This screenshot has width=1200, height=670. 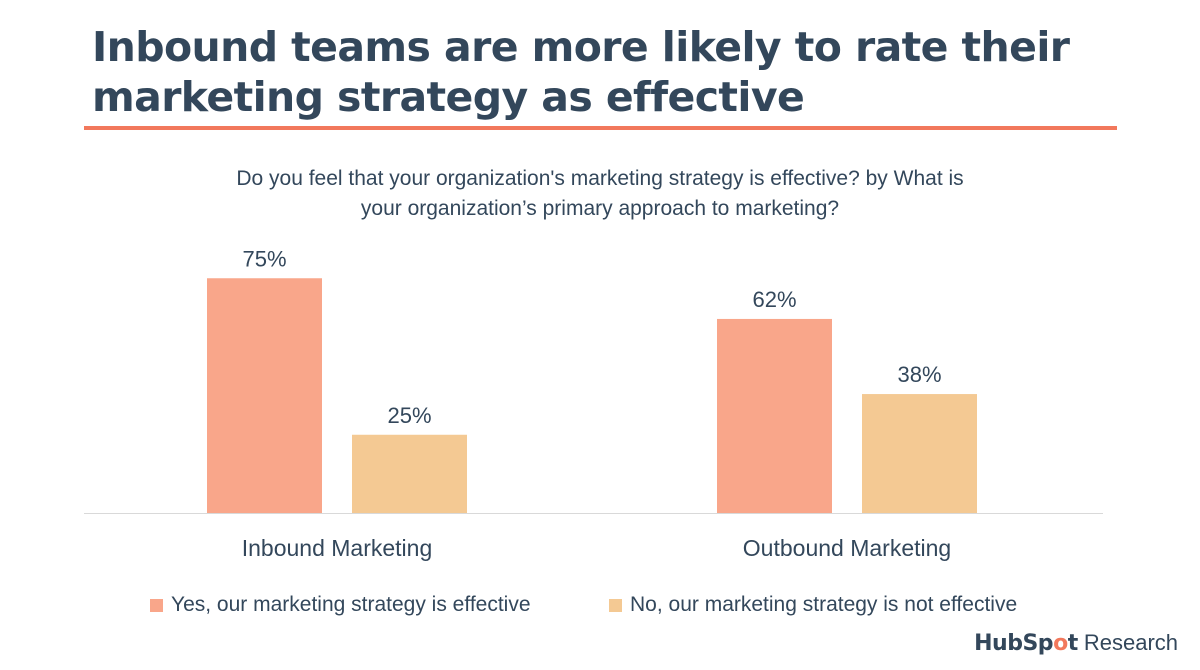 What do you see at coordinates (1130, 642) in the screenshot?
I see `brand-suffix: Research` at bounding box center [1130, 642].